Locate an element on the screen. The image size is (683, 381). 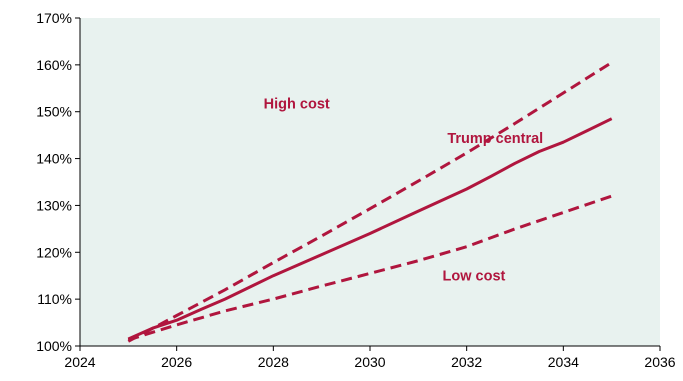
x-tick-label: 2032 is located at coordinates (466, 362).